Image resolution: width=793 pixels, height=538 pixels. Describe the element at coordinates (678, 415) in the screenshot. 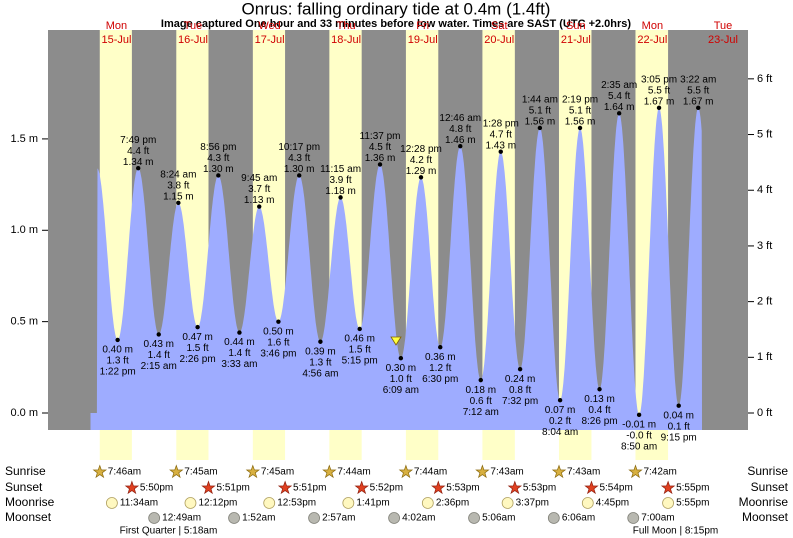

I see `tide-label: 0.04 m` at that location.